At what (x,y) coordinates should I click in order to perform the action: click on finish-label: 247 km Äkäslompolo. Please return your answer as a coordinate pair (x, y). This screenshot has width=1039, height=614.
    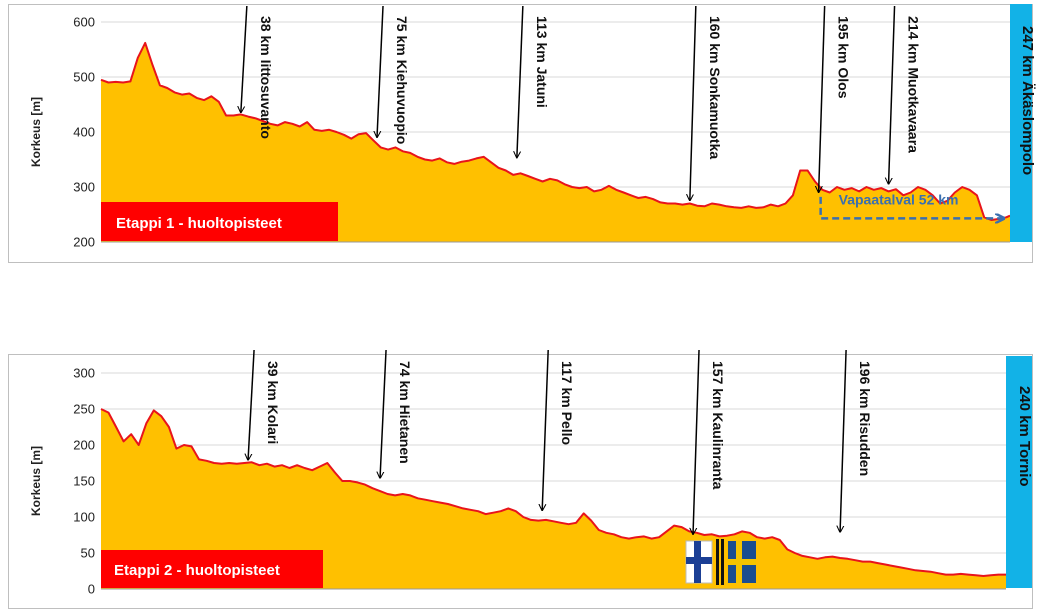
    Looking at the image, I should click on (1027, 100).